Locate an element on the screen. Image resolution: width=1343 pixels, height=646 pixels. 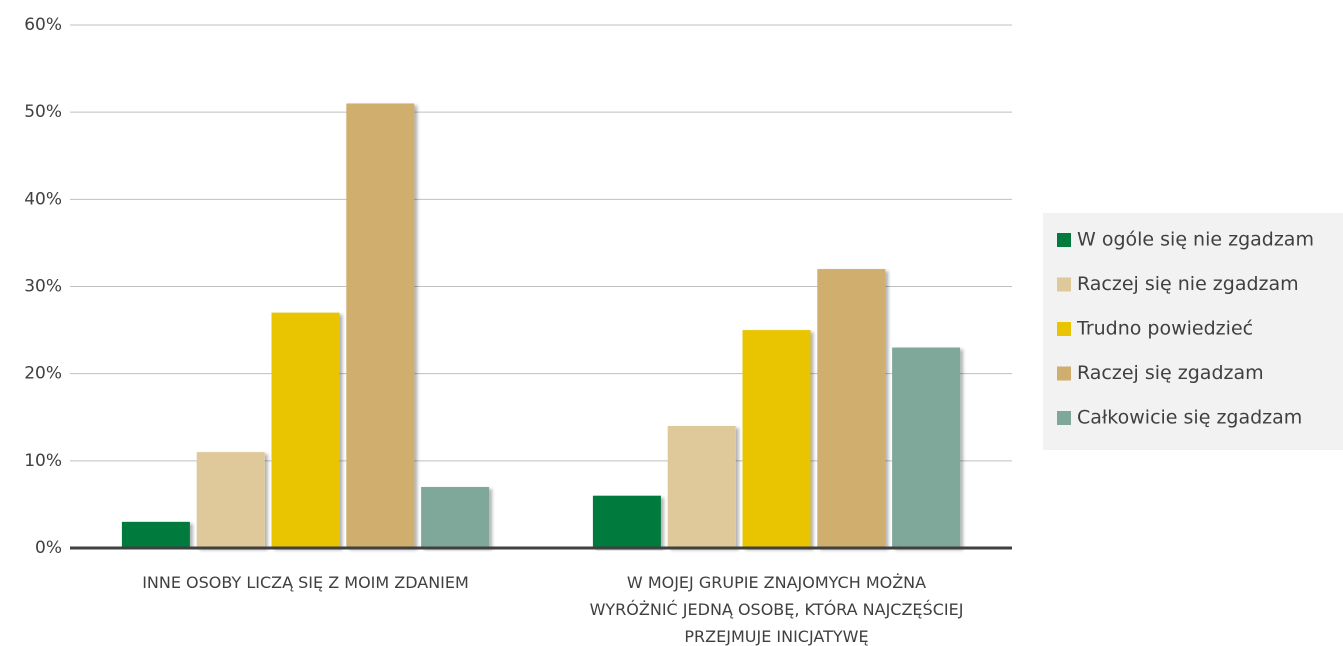
legend-box is located at coordinates (1193, 331).